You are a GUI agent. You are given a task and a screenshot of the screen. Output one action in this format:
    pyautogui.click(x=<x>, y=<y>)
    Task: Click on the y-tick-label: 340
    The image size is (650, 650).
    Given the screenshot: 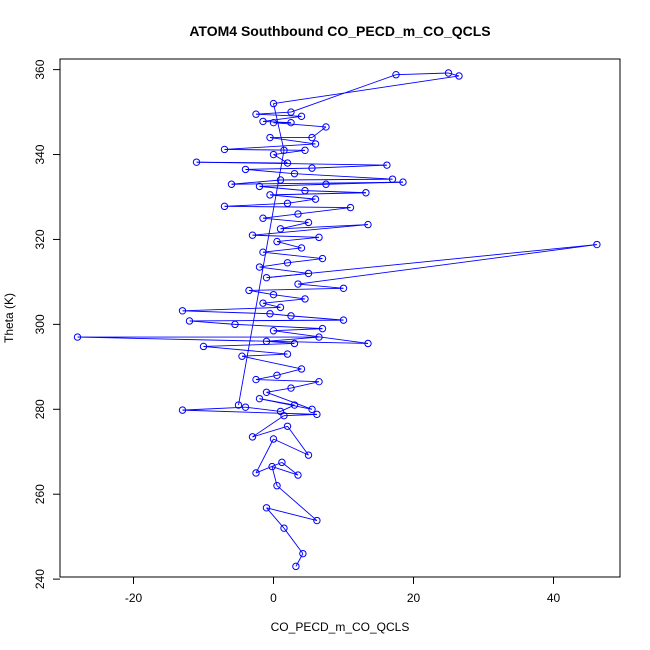 What is the action you would take?
    pyautogui.click(x=40, y=154)
    